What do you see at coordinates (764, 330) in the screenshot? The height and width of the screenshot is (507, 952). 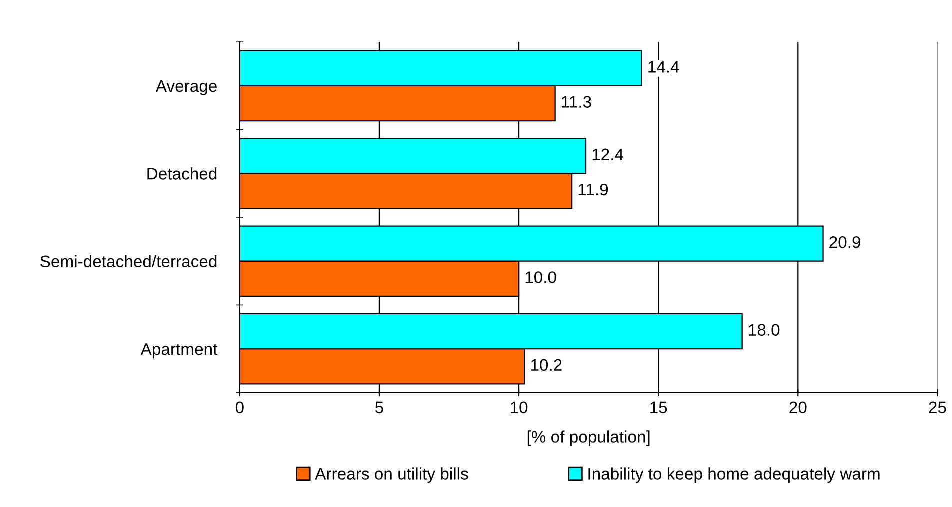 I see `data-label: 18.0` at bounding box center [764, 330].